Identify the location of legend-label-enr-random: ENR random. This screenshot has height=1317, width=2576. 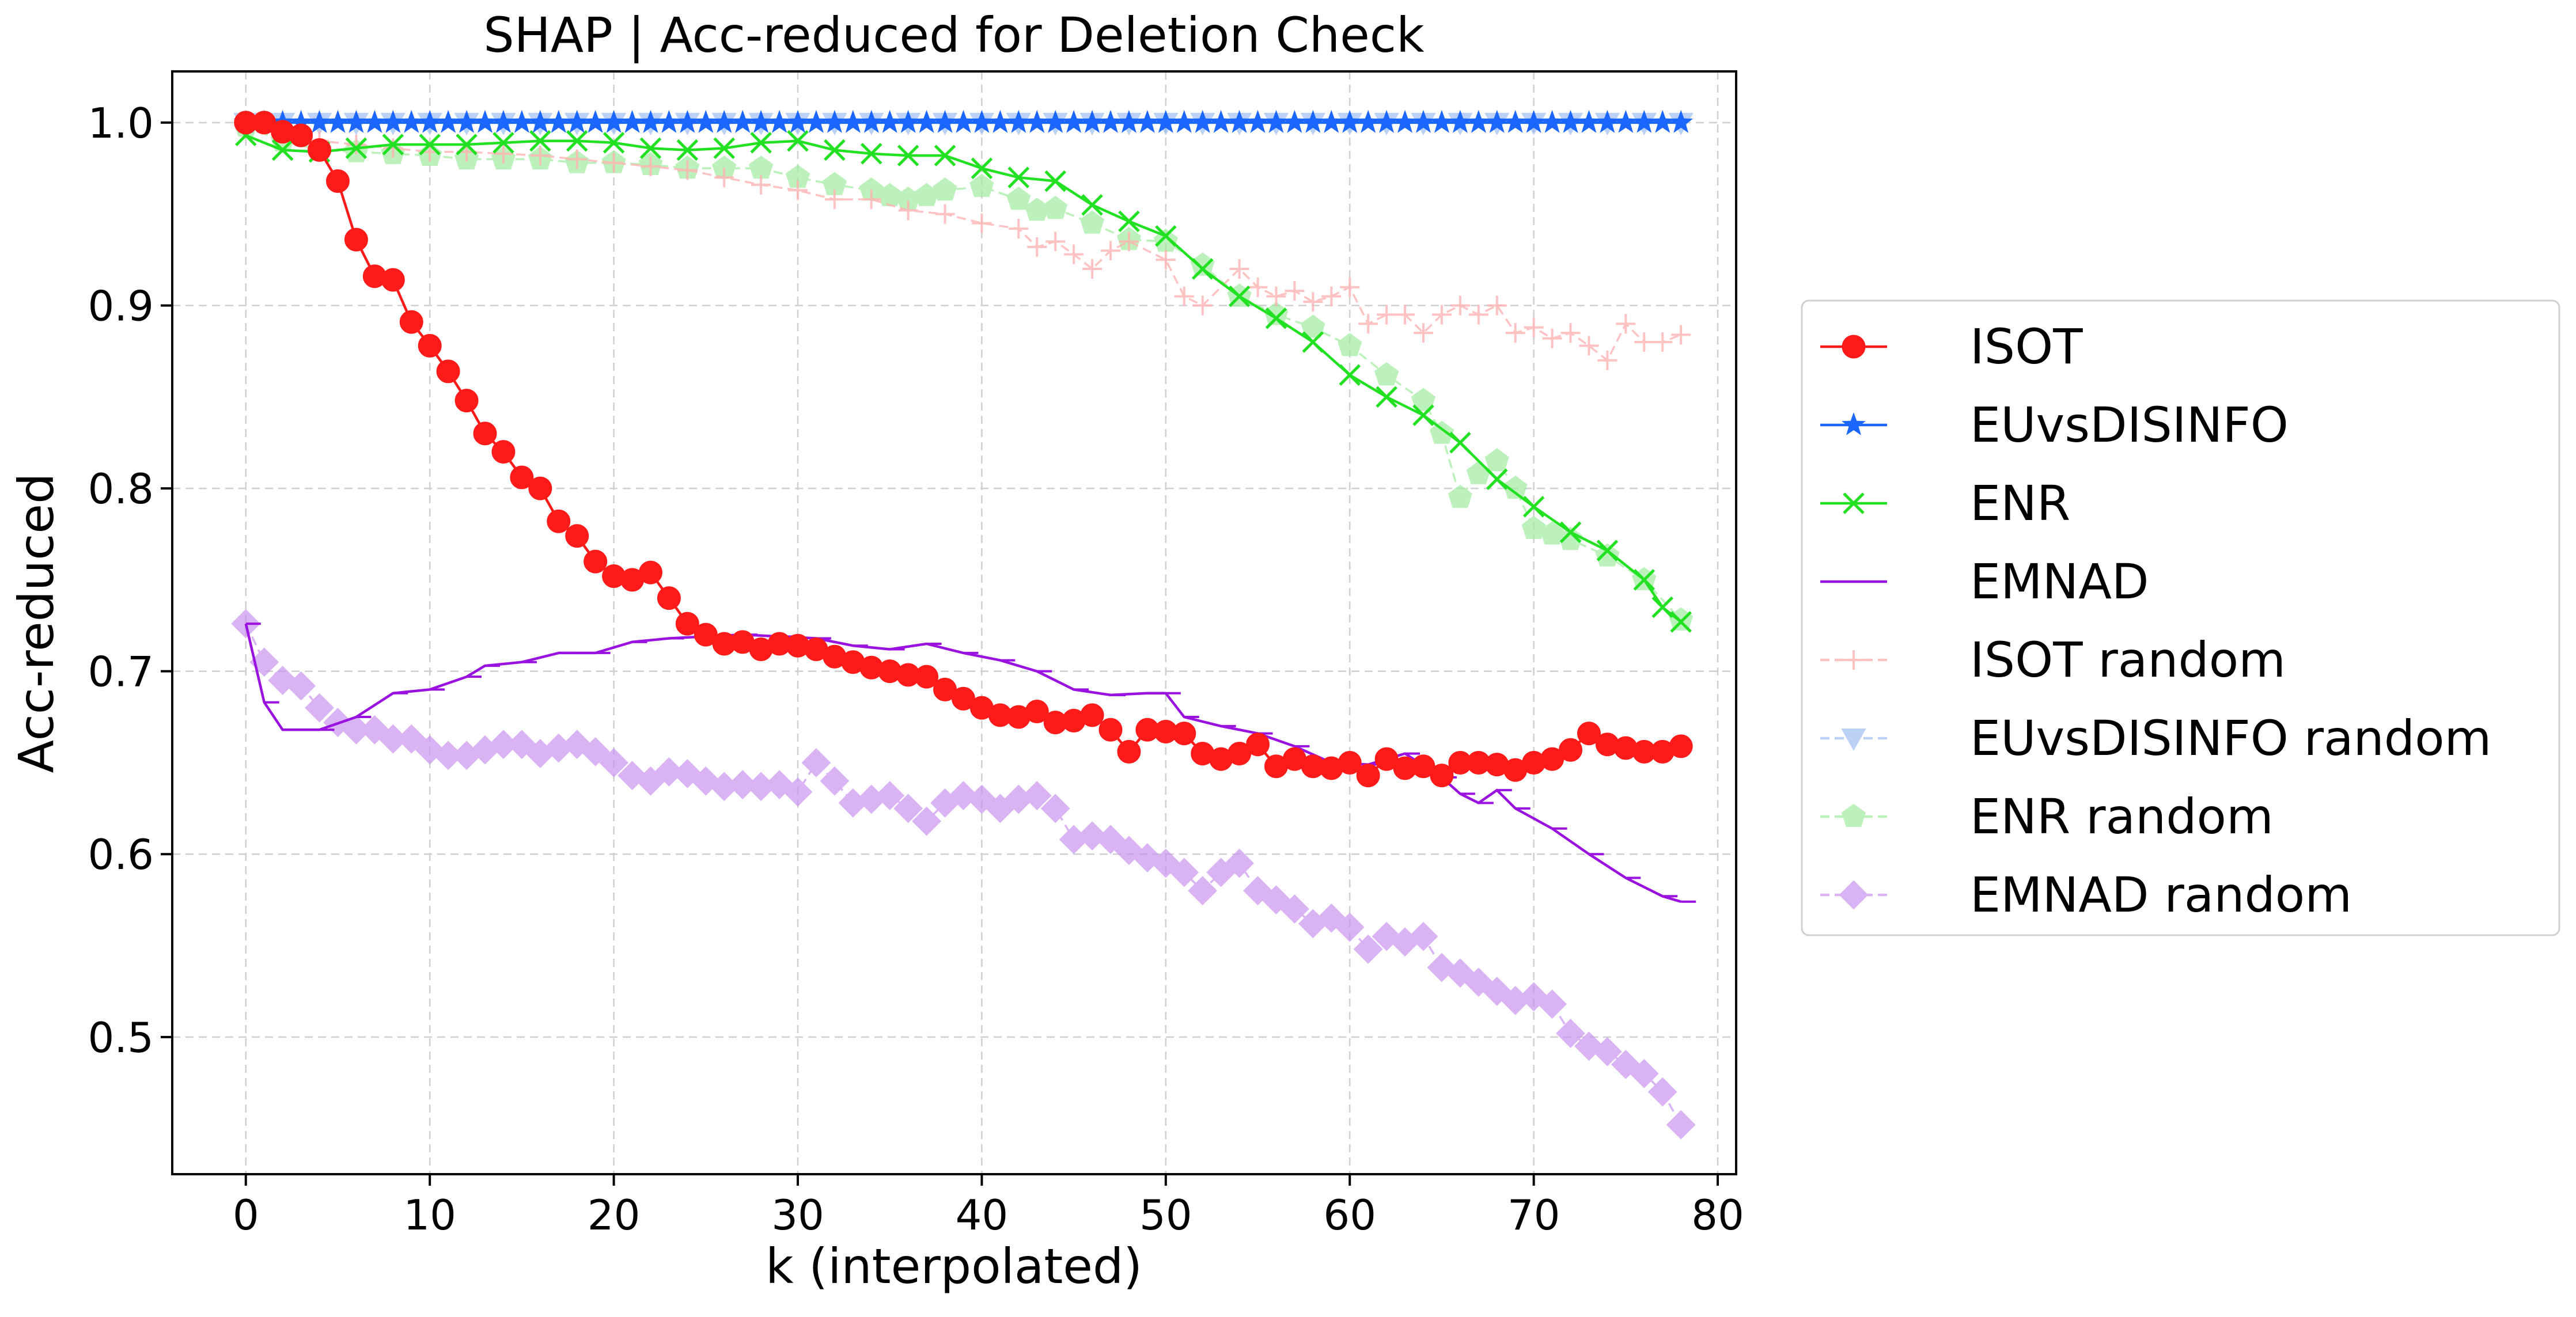
(2122, 817).